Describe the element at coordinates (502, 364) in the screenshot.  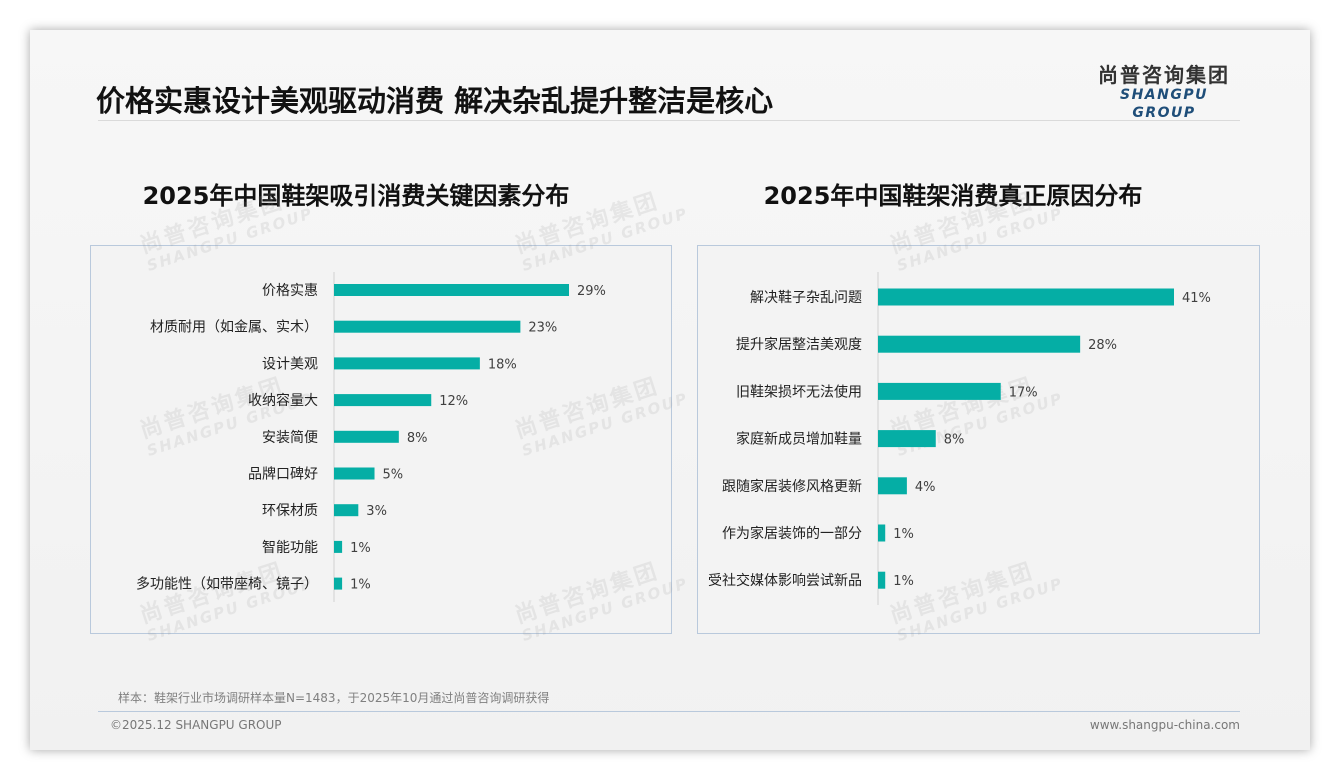
I see `value-label: 18%` at that location.